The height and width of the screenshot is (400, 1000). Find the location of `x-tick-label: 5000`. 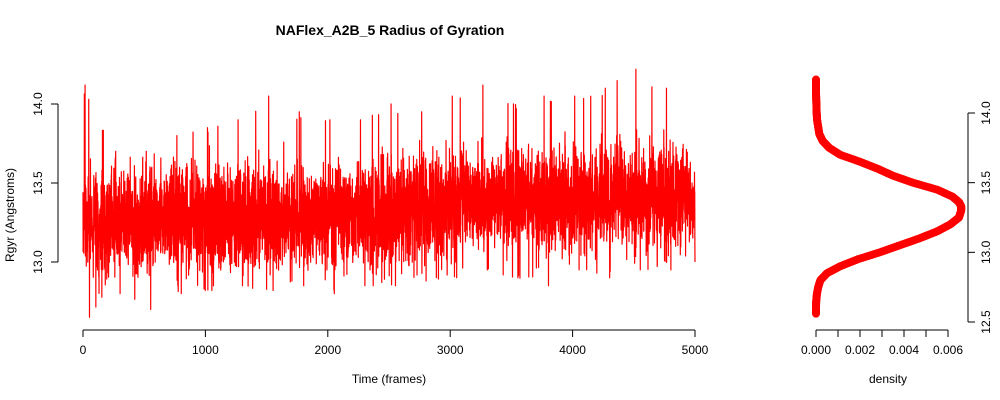

x-tick-label: 5000 is located at coordinates (695, 350).